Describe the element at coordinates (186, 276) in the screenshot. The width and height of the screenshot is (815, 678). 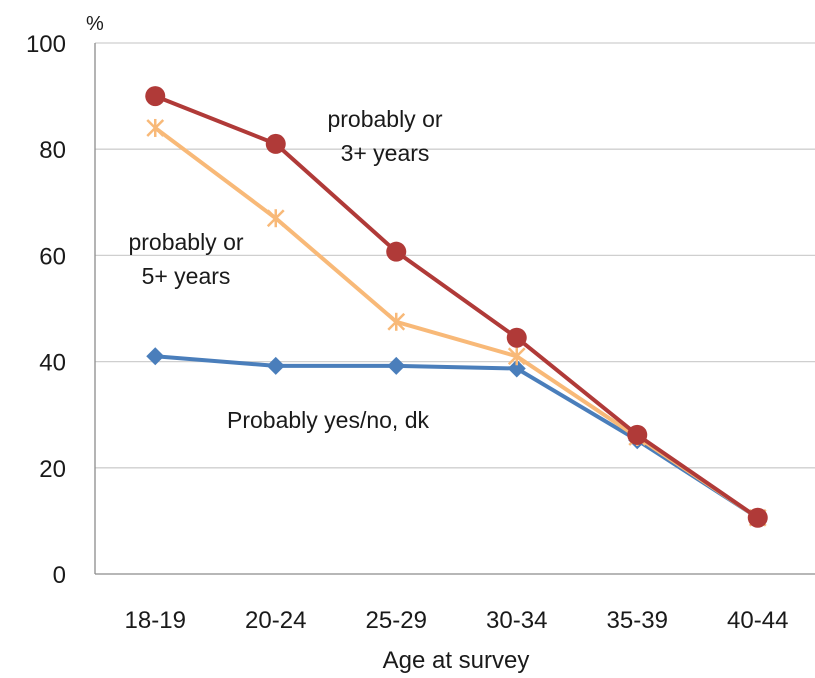
I see `series-annotation-line: 5+ years` at that location.